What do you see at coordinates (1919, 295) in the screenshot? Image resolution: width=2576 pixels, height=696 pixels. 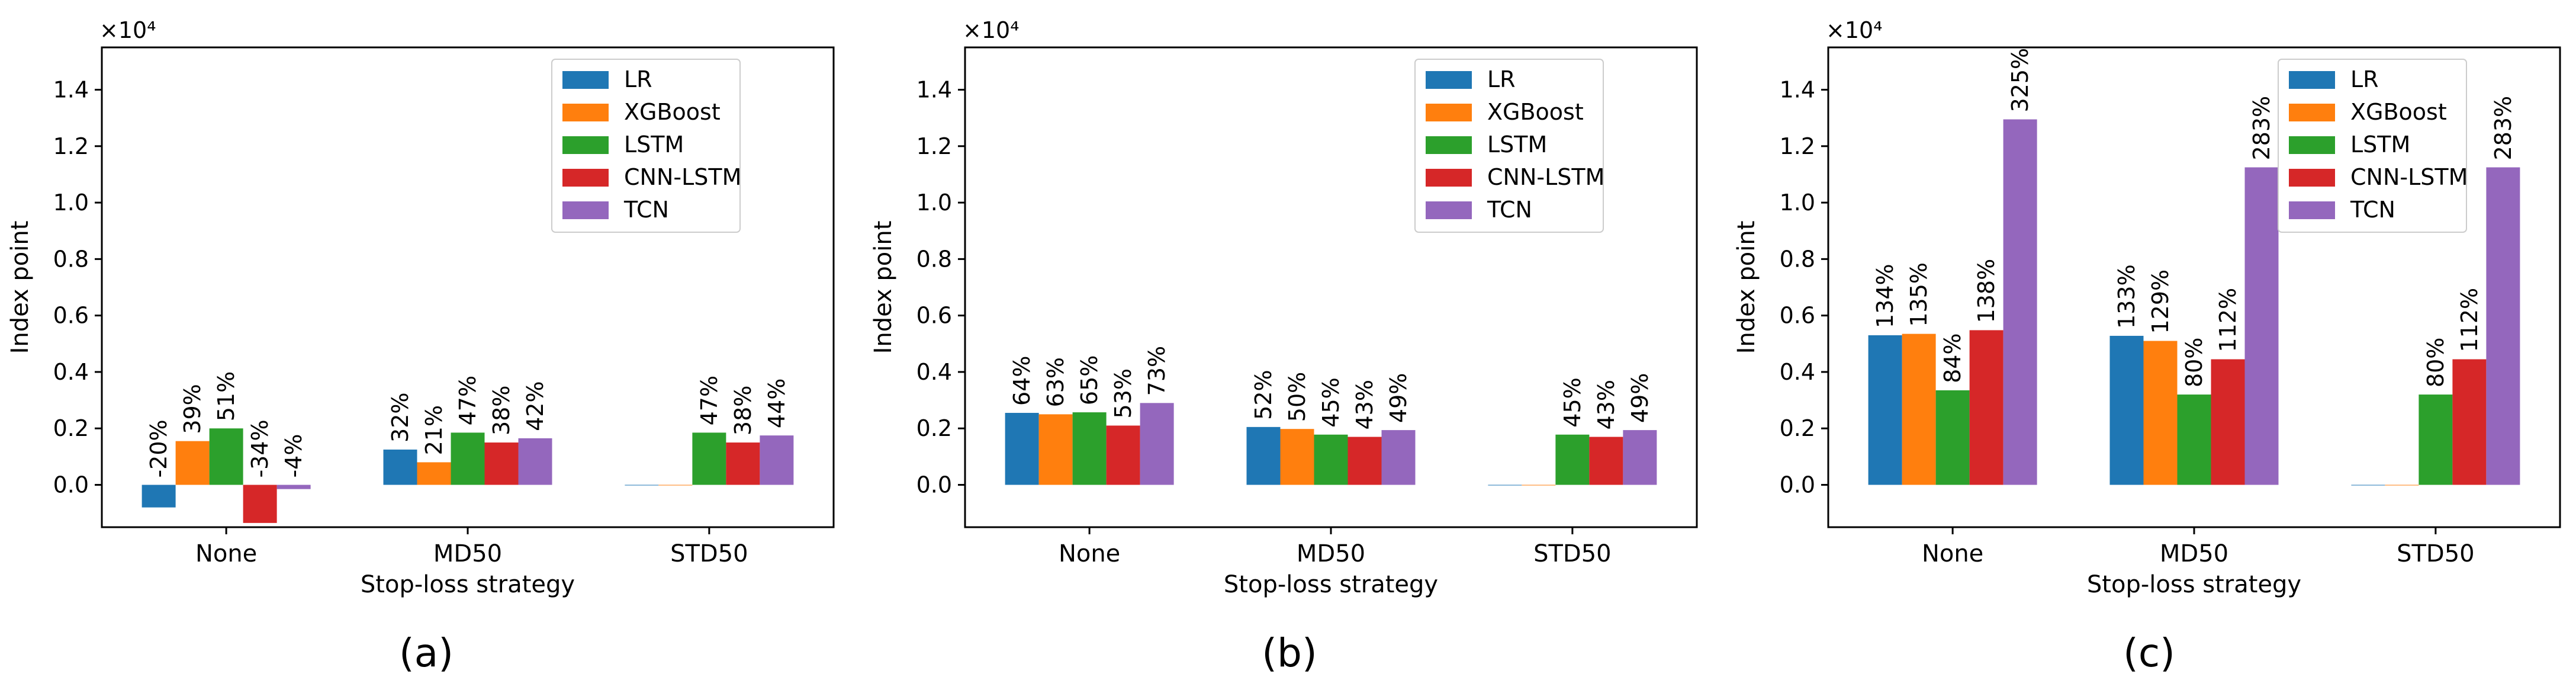 I see `bar-value-label: 135%` at bounding box center [1919, 295].